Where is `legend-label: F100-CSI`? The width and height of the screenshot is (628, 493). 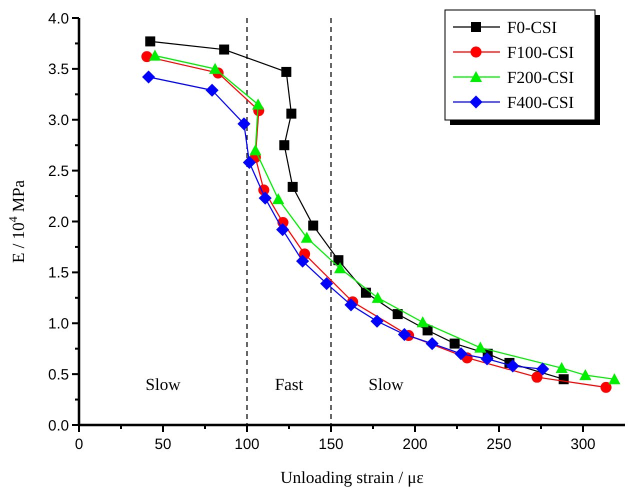 legend-label: F100-CSI is located at coordinates (540, 52).